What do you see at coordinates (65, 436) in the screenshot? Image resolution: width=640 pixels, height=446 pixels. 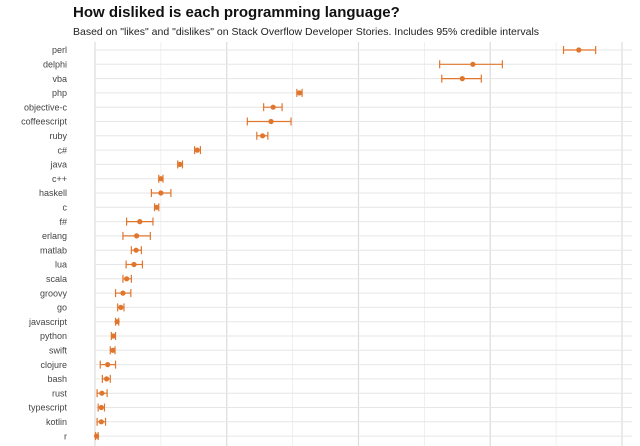 I see `y-tick-label-r: r` at bounding box center [65, 436].